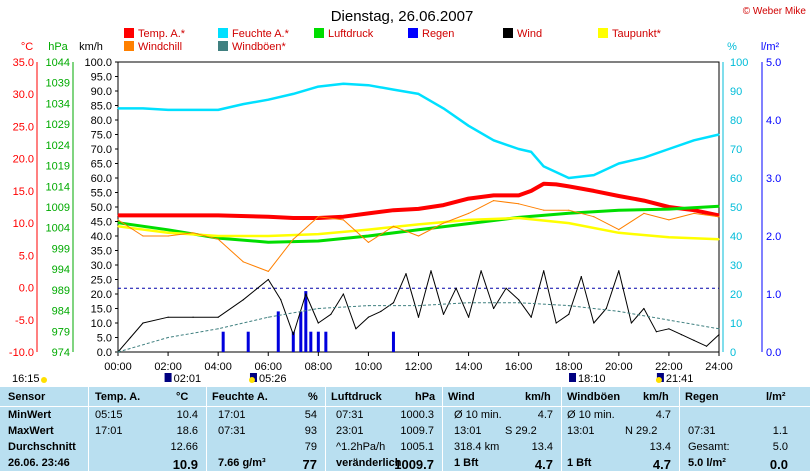 The width and height of the screenshot is (810, 472). What do you see at coordinates (417, 431) in the screenshot?
I see `table-cell-p_val: 1009.7` at bounding box center [417, 431].